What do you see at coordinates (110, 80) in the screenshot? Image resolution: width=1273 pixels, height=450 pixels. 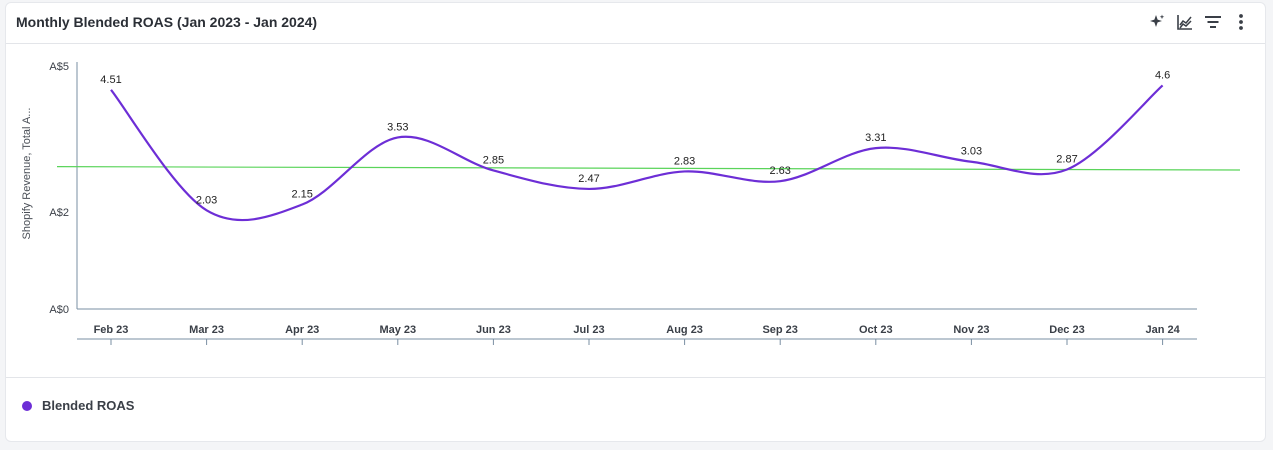 I see `data-label: 4.51` at bounding box center [110, 80].